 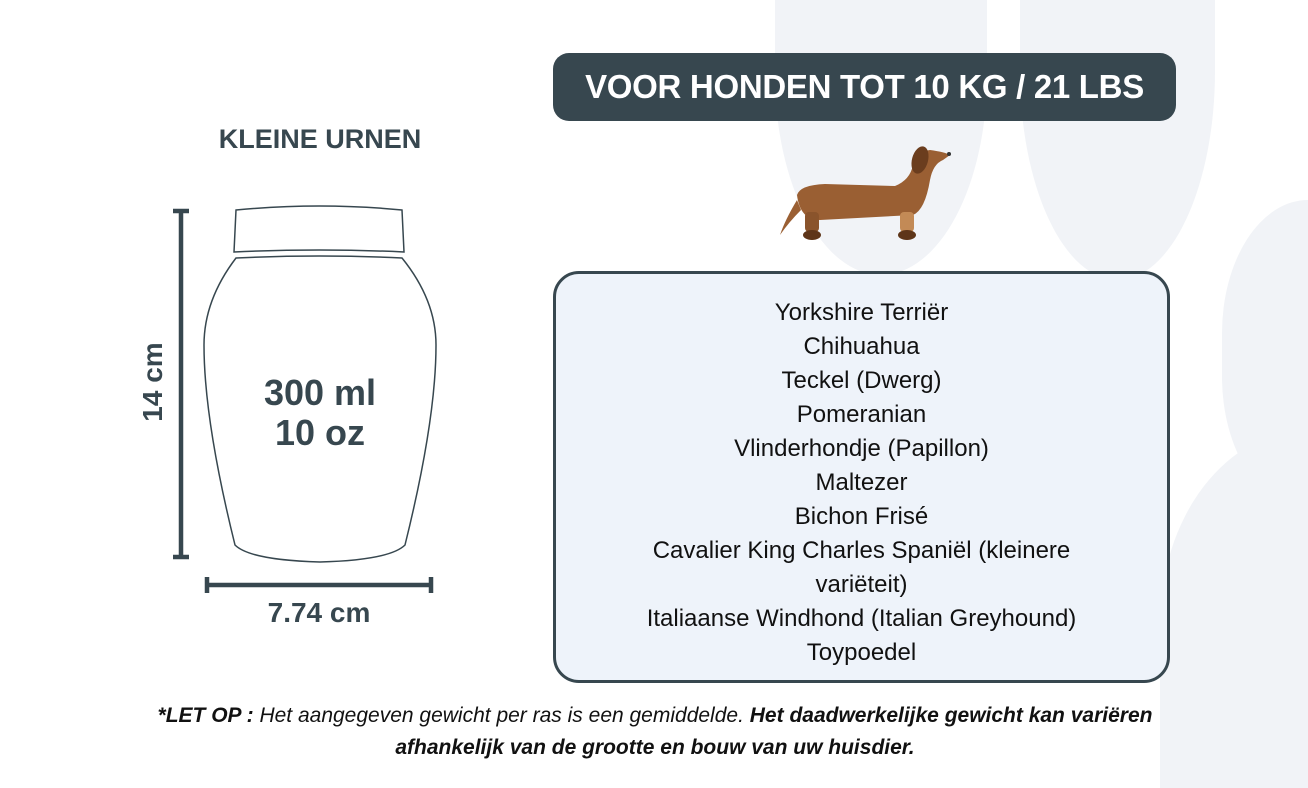 What do you see at coordinates (861, 380) in the screenshot?
I see `breed-item: Teckel (Dwerg)` at bounding box center [861, 380].